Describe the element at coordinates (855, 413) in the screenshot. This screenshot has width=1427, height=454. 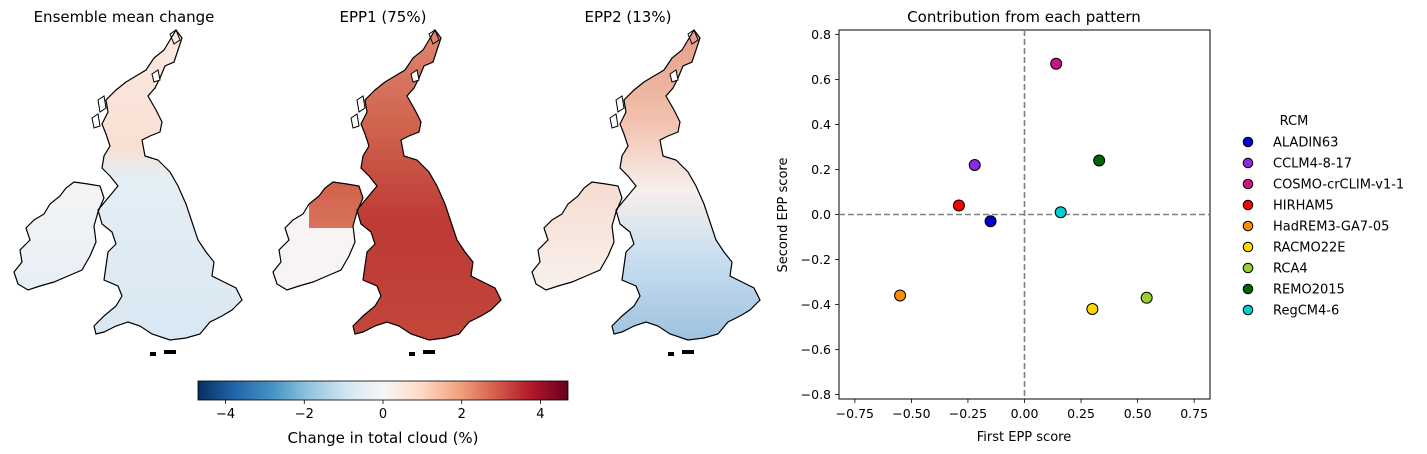
I see `x-tick-label: −0.75` at that location.